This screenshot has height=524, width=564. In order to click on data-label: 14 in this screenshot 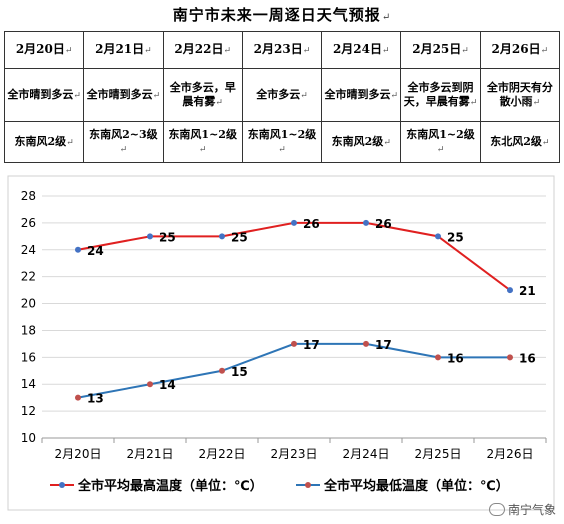, I will do `click(167, 385)`.